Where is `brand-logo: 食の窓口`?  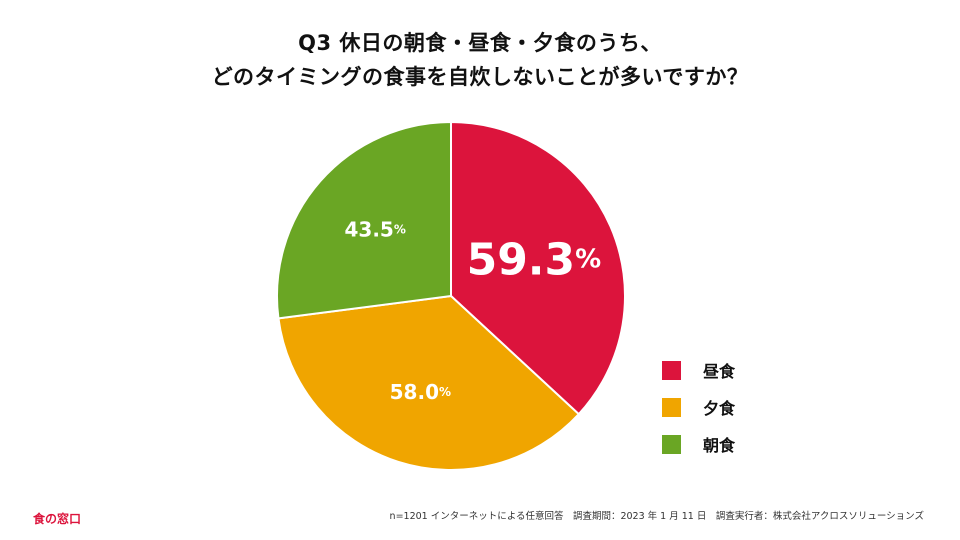
brand-logo: 食の窓口 is located at coordinates (57, 519).